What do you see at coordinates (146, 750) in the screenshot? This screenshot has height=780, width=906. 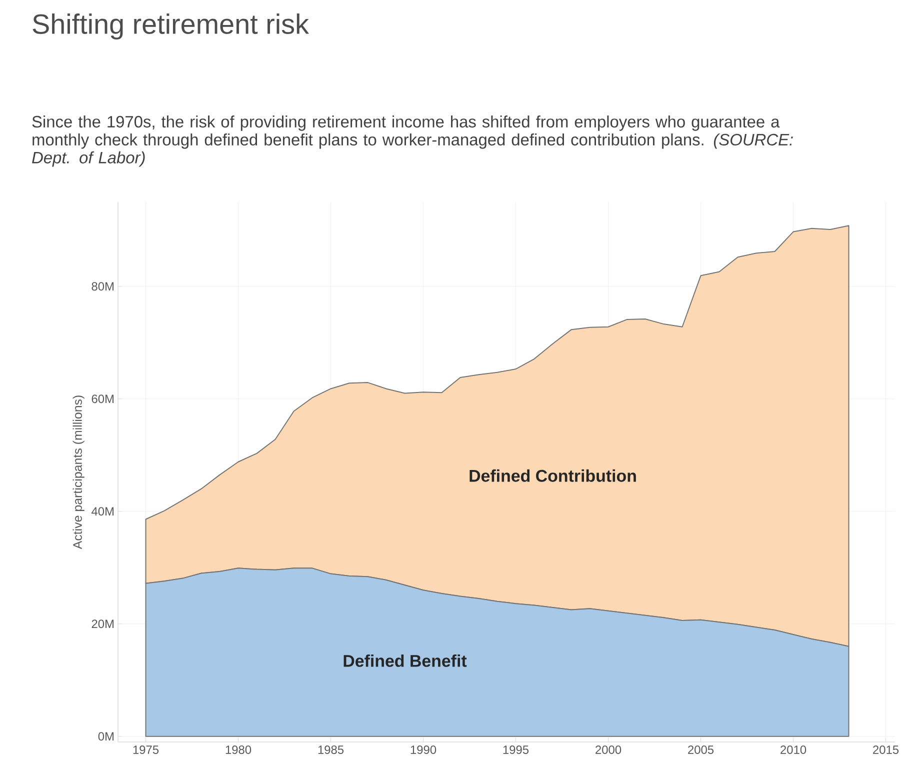 I see `x-tick-label: 1975` at bounding box center [146, 750].